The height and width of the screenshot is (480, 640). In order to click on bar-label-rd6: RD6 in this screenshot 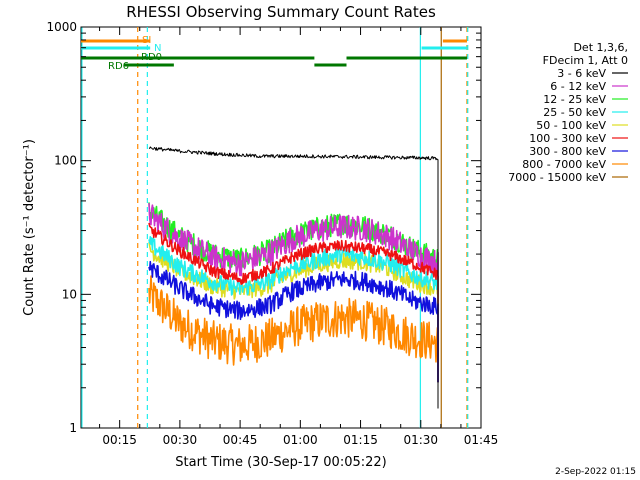, I will do `click(118, 66)`.